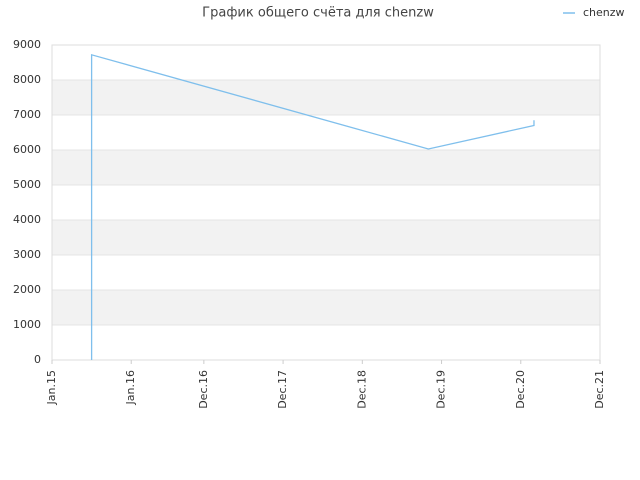  Describe the element at coordinates (361, 389) in the screenshot. I see `x-tick-label: Dec.18` at that location.